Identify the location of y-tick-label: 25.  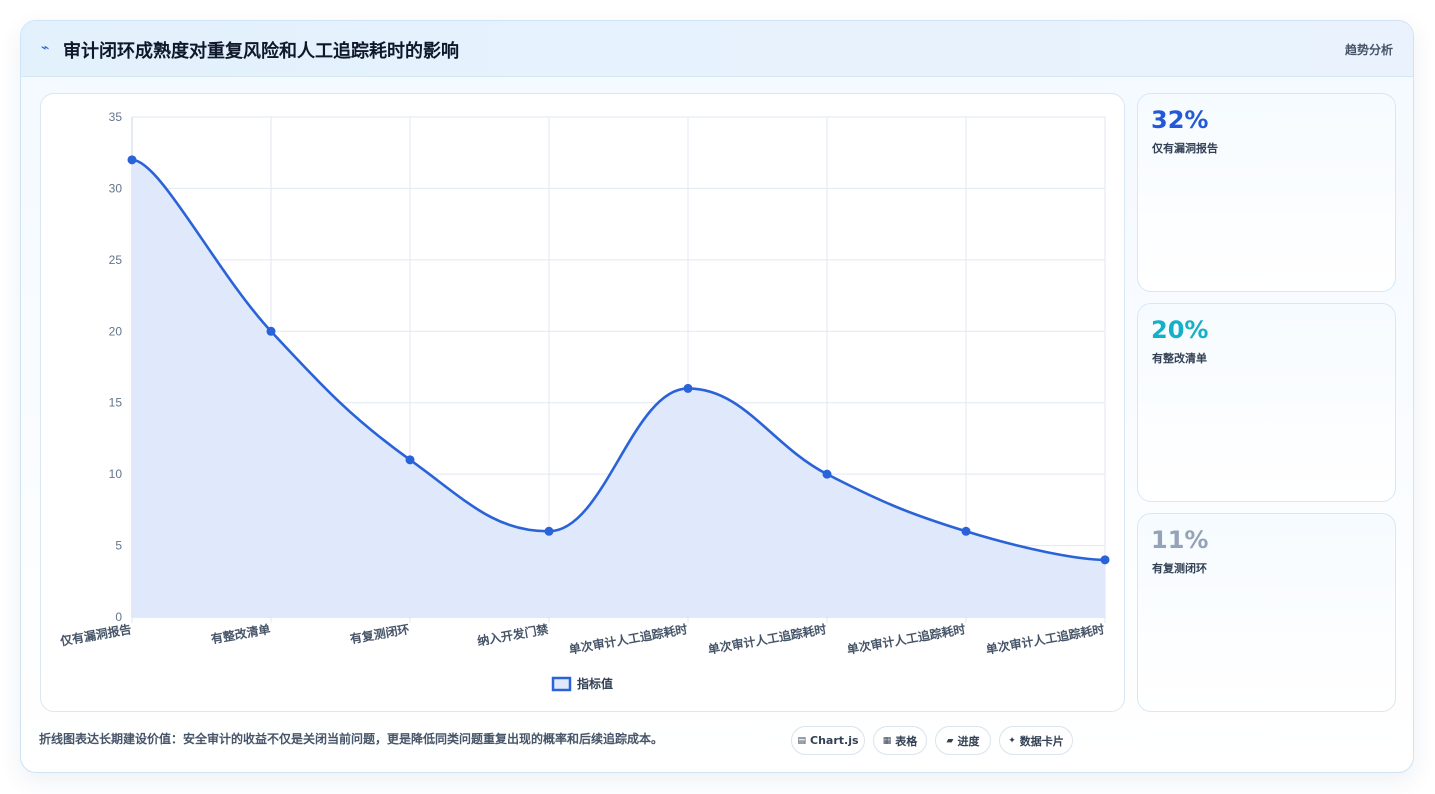
(116, 260).